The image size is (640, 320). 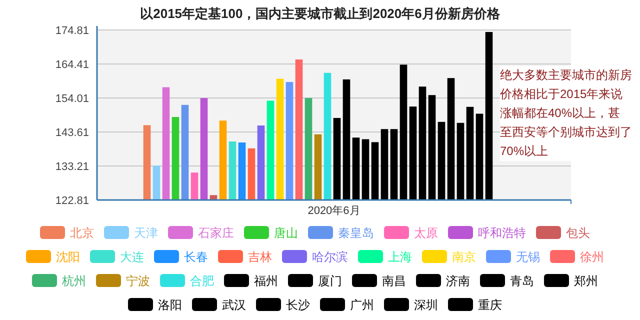 What do you see at coordinates (146, 233) in the screenshot?
I see `legend-label: 天津` at bounding box center [146, 233].